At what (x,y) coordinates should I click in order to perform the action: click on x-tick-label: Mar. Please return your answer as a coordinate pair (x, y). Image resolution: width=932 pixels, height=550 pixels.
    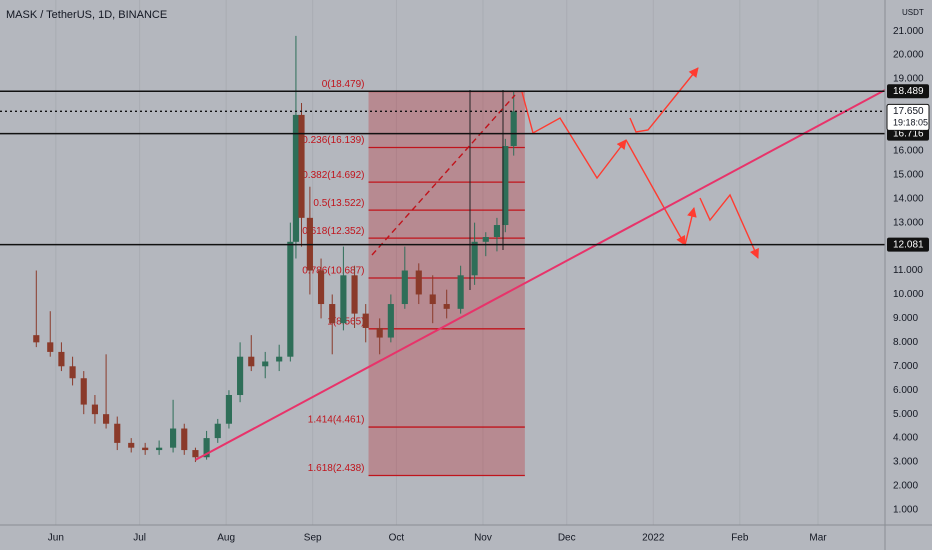
    Looking at the image, I should click on (818, 538).